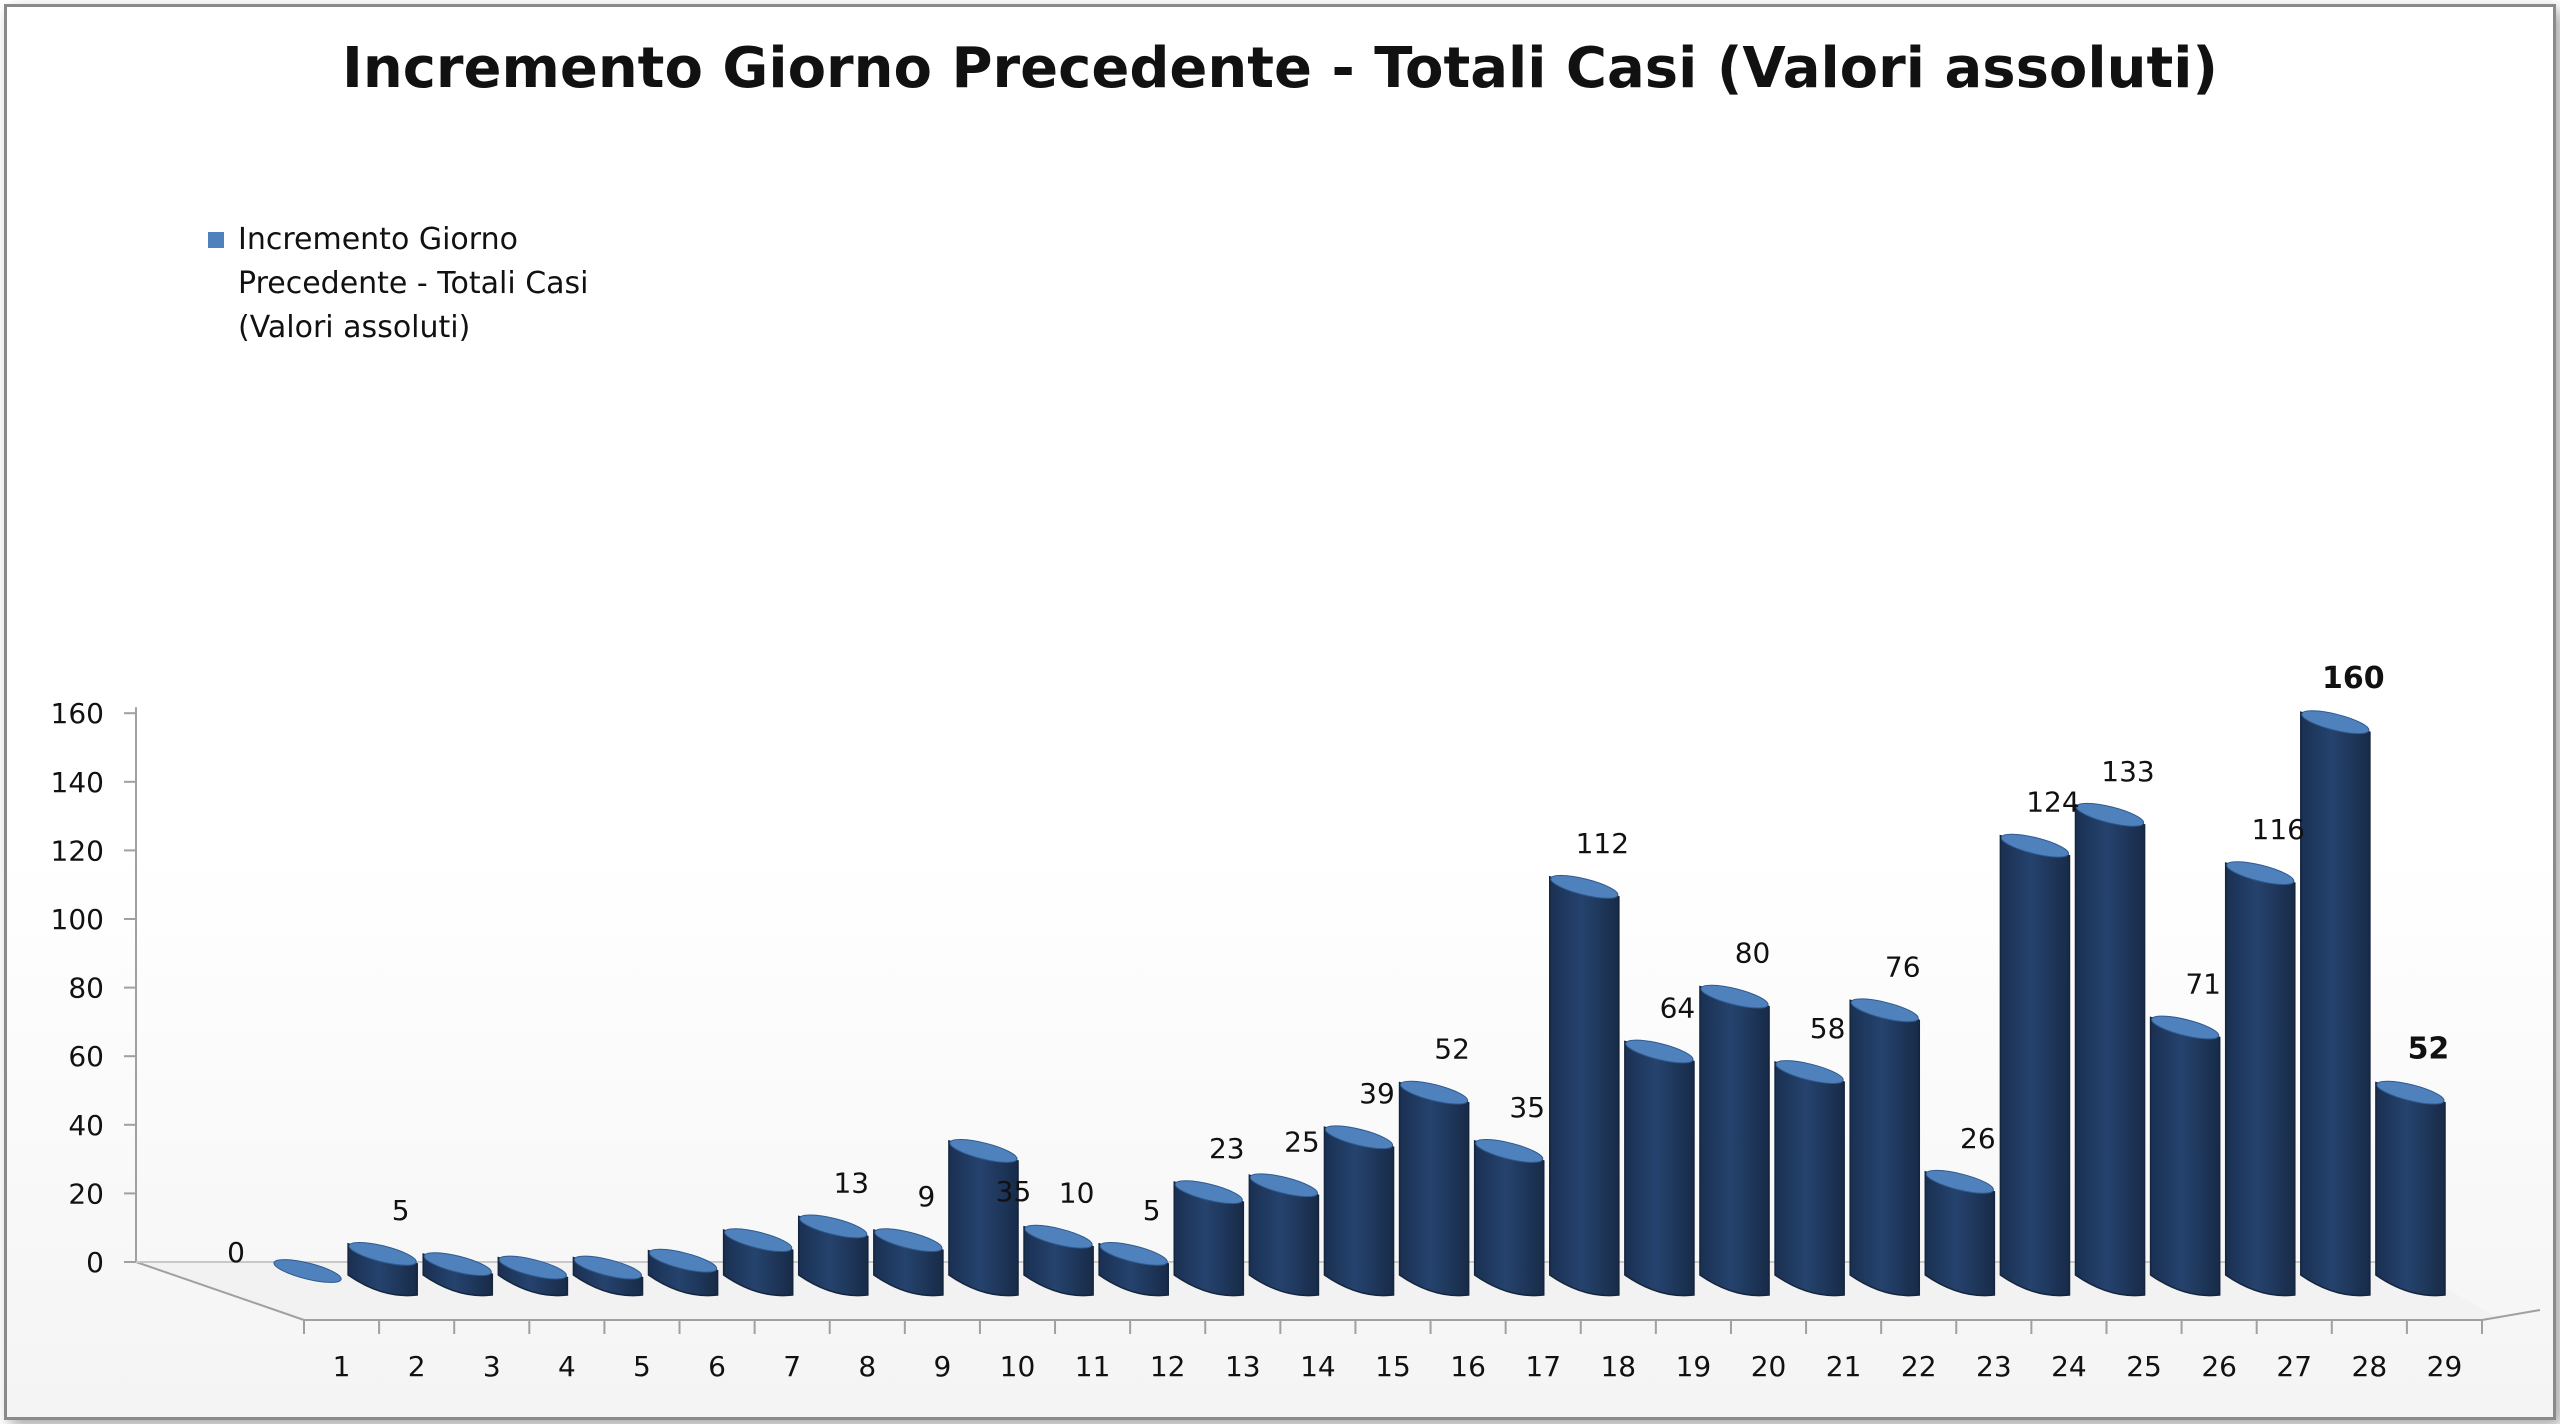  What do you see at coordinates (2203, 983) in the screenshot?
I see `data-label: 71` at bounding box center [2203, 983].